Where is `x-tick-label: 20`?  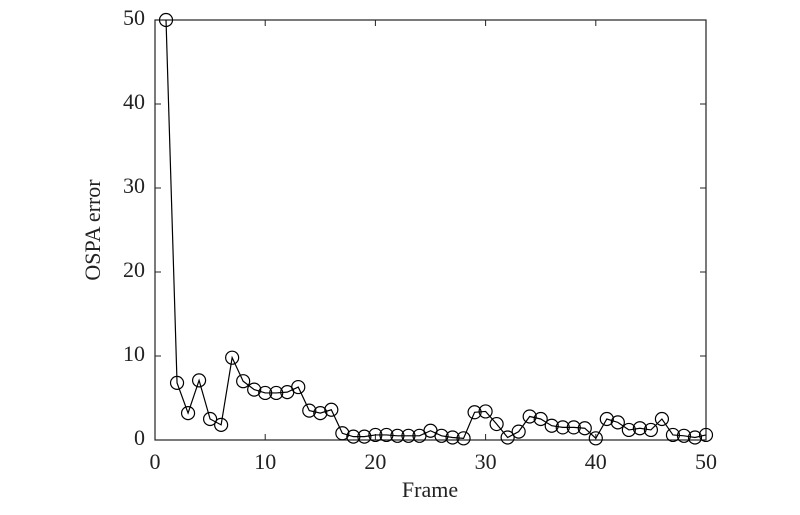 x-tick-label: 20 is located at coordinates (375, 461).